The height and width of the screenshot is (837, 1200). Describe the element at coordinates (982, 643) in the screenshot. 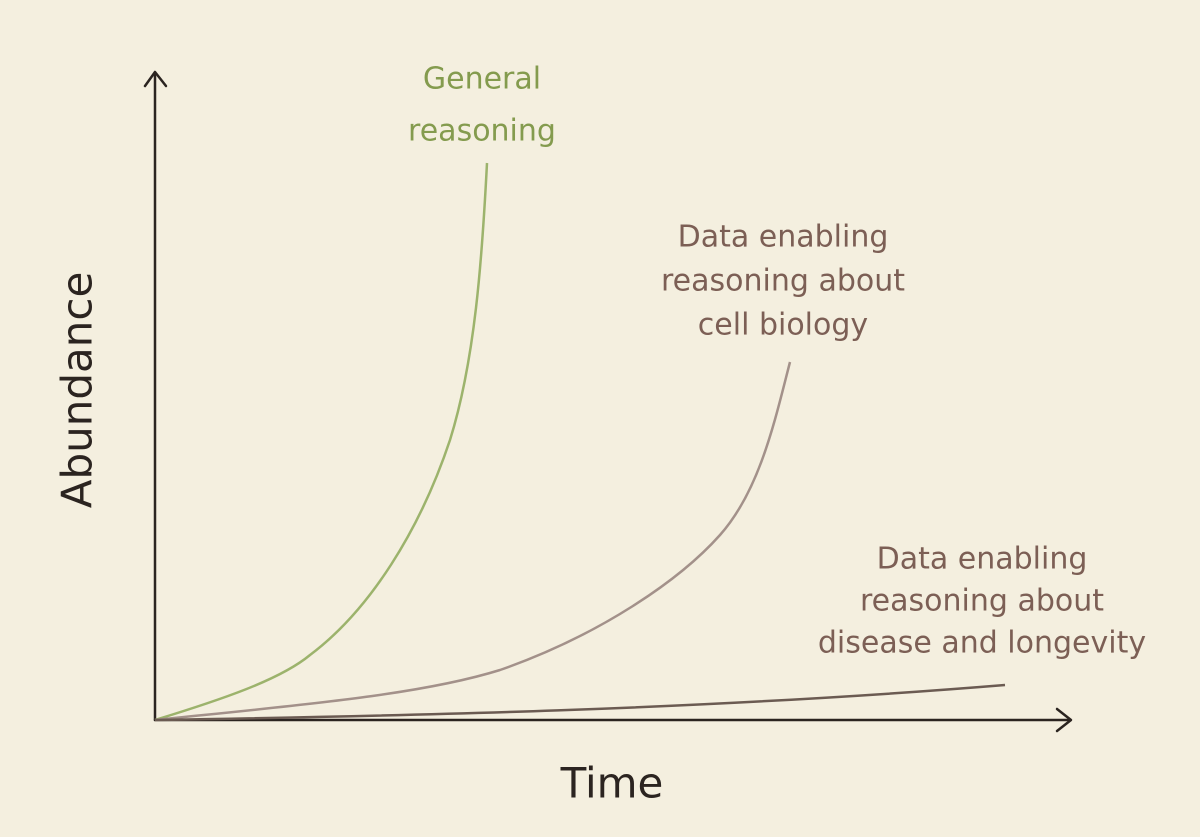

I see `curve-label: disease and longevity` at that location.